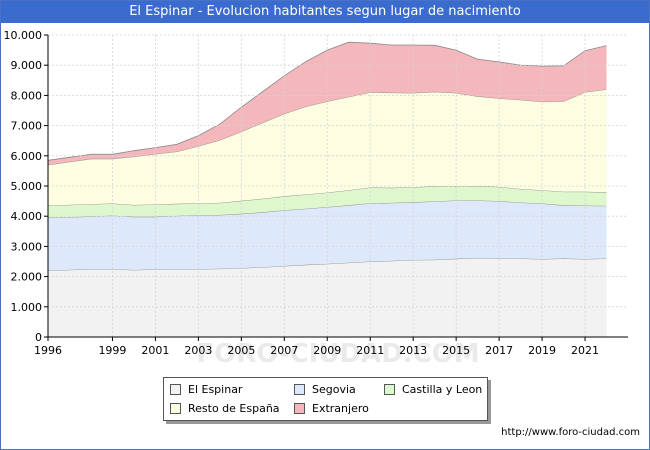 The height and width of the screenshot is (450, 650). I want to click on legend-item-el-espinar: El Espinar, so click(206, 389).